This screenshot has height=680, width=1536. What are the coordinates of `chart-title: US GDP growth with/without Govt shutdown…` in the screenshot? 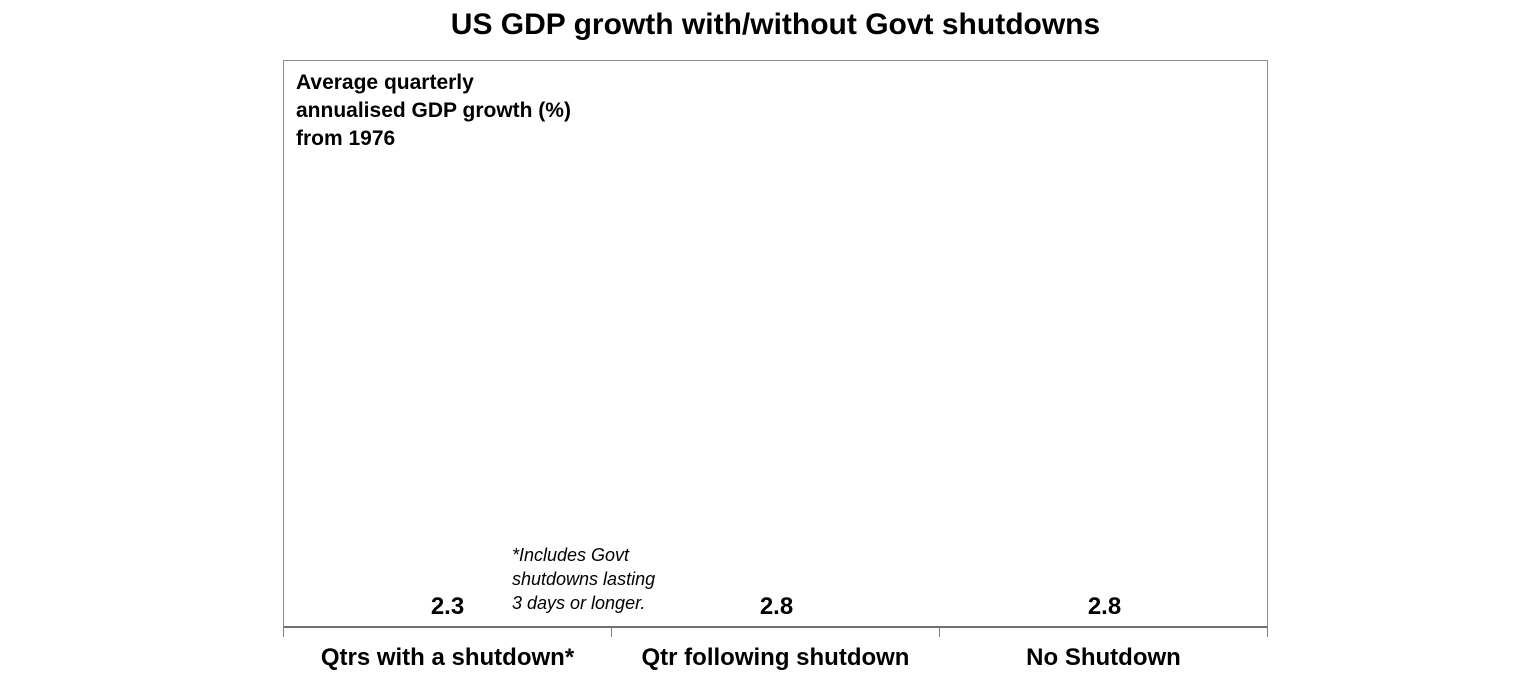 It's located at (775, 24).